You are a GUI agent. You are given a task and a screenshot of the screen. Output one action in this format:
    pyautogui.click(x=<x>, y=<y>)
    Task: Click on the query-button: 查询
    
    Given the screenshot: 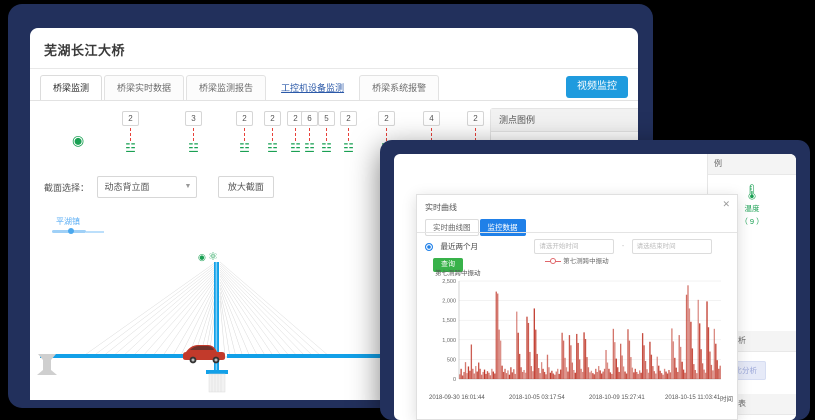 What is the action you would take?
    pyautogui.click(x=448, y=264)
    